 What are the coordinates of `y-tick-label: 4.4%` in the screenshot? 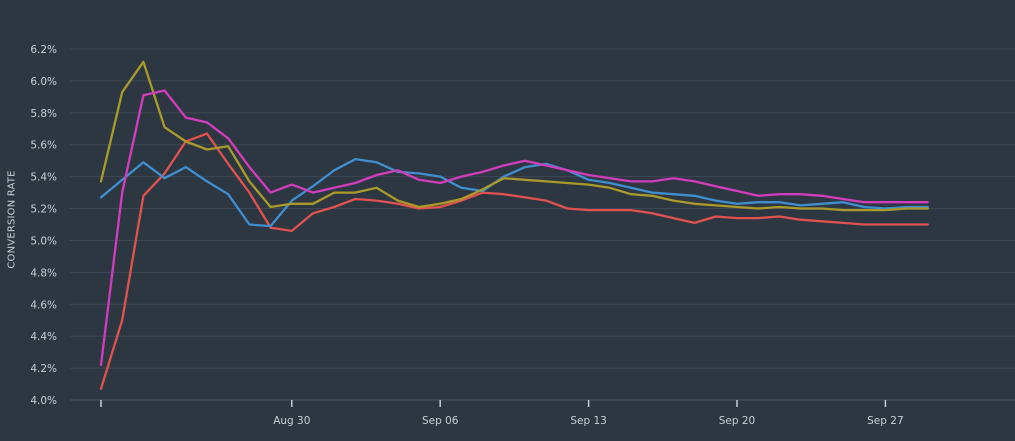 It's located at (43, 337).